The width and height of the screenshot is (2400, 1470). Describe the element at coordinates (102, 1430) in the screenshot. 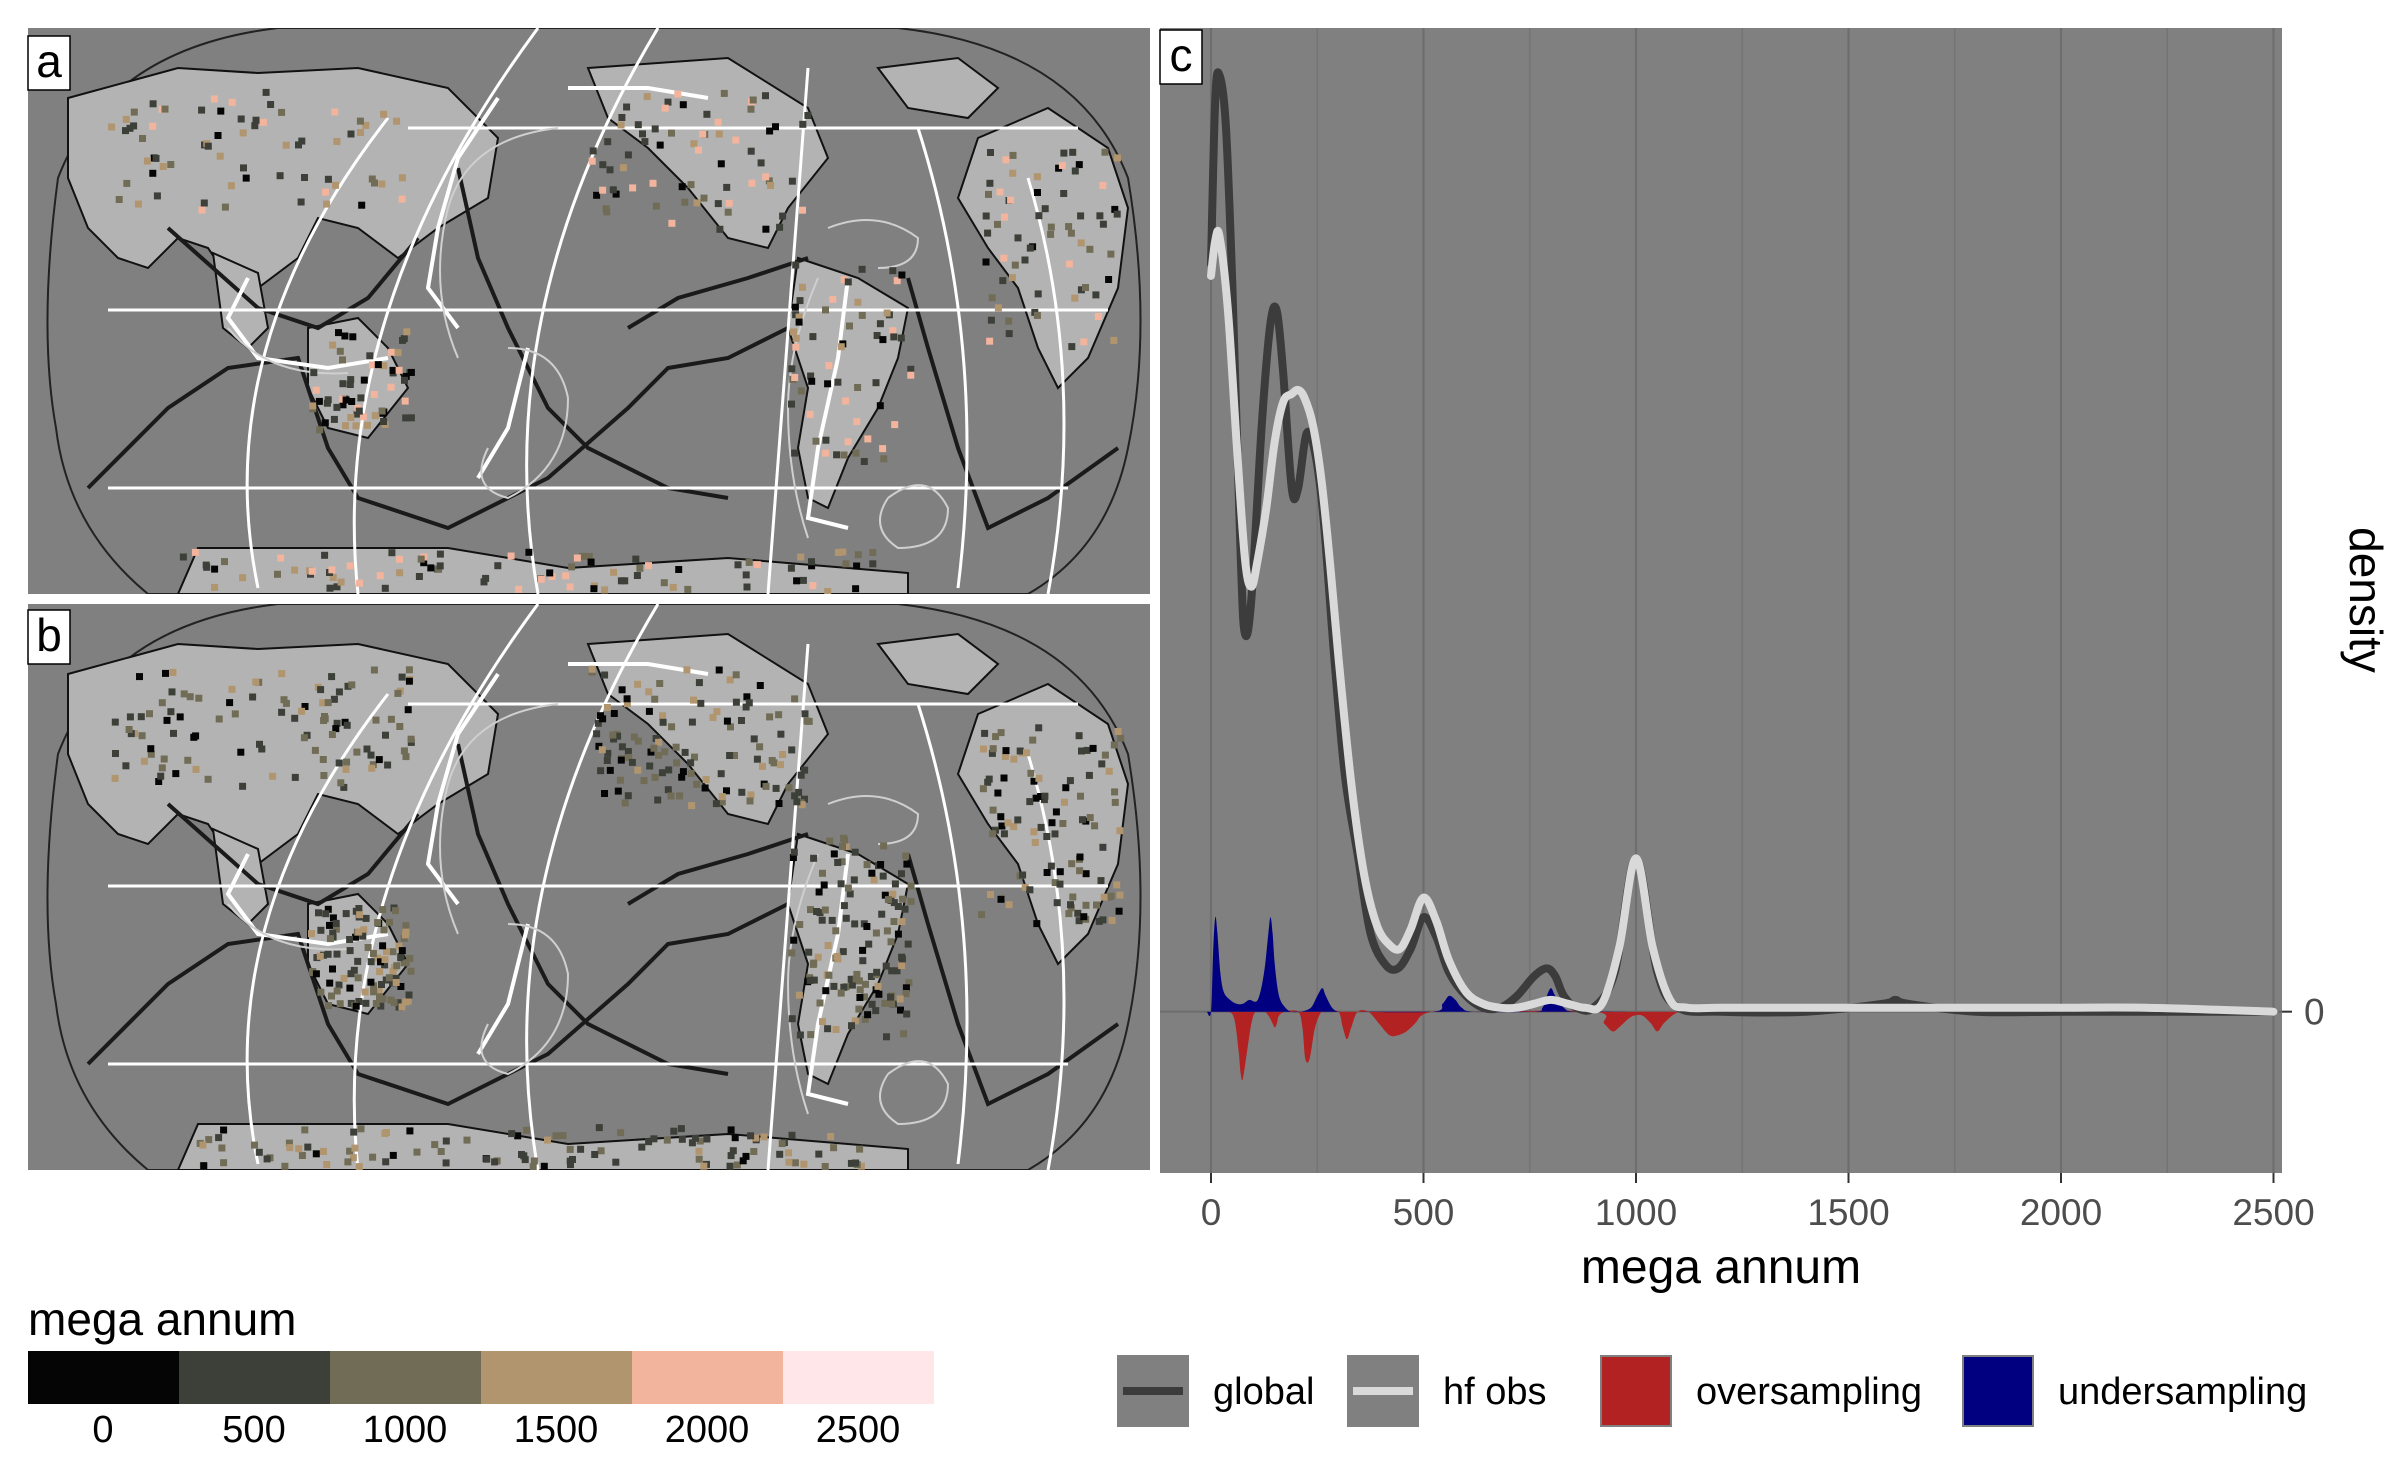

I see `colorbar-tick-label: 0` at that location.